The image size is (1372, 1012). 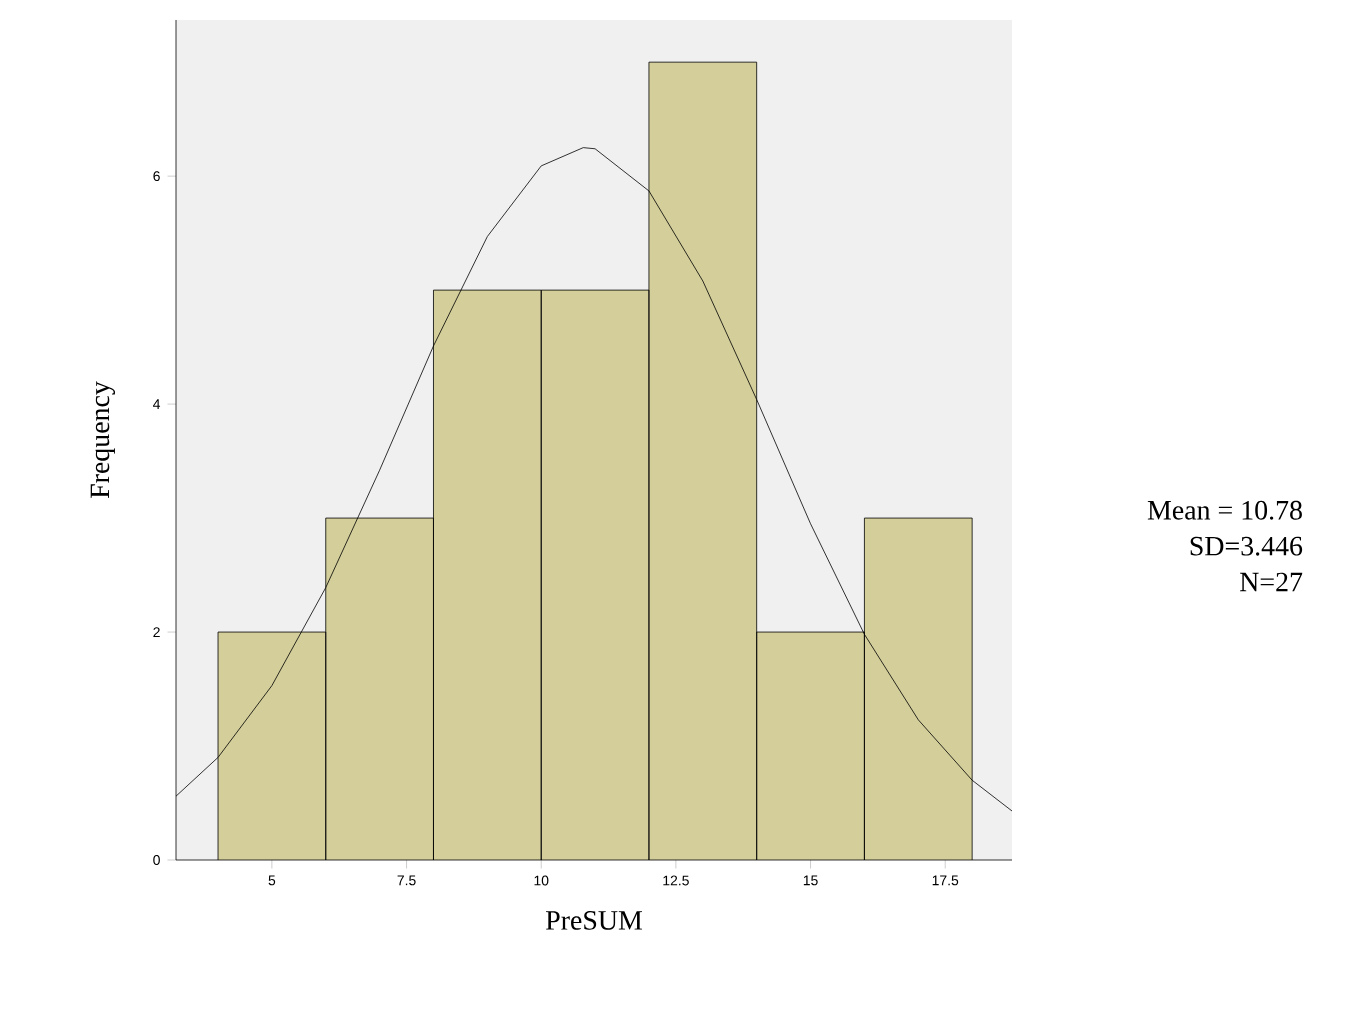 I want to click on text: N=27, so click(x=1271, y=582).